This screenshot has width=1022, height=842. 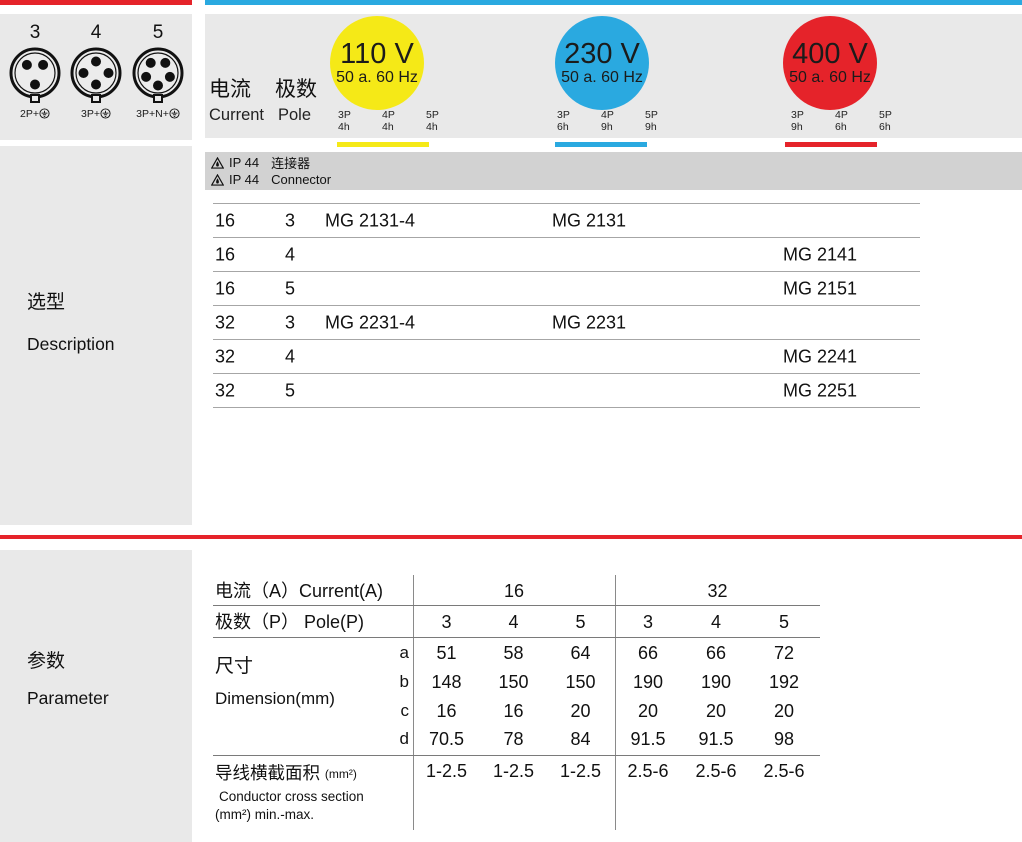 I want to click on pole-hour-col: 3P 6h, so click(x=579, y=121).